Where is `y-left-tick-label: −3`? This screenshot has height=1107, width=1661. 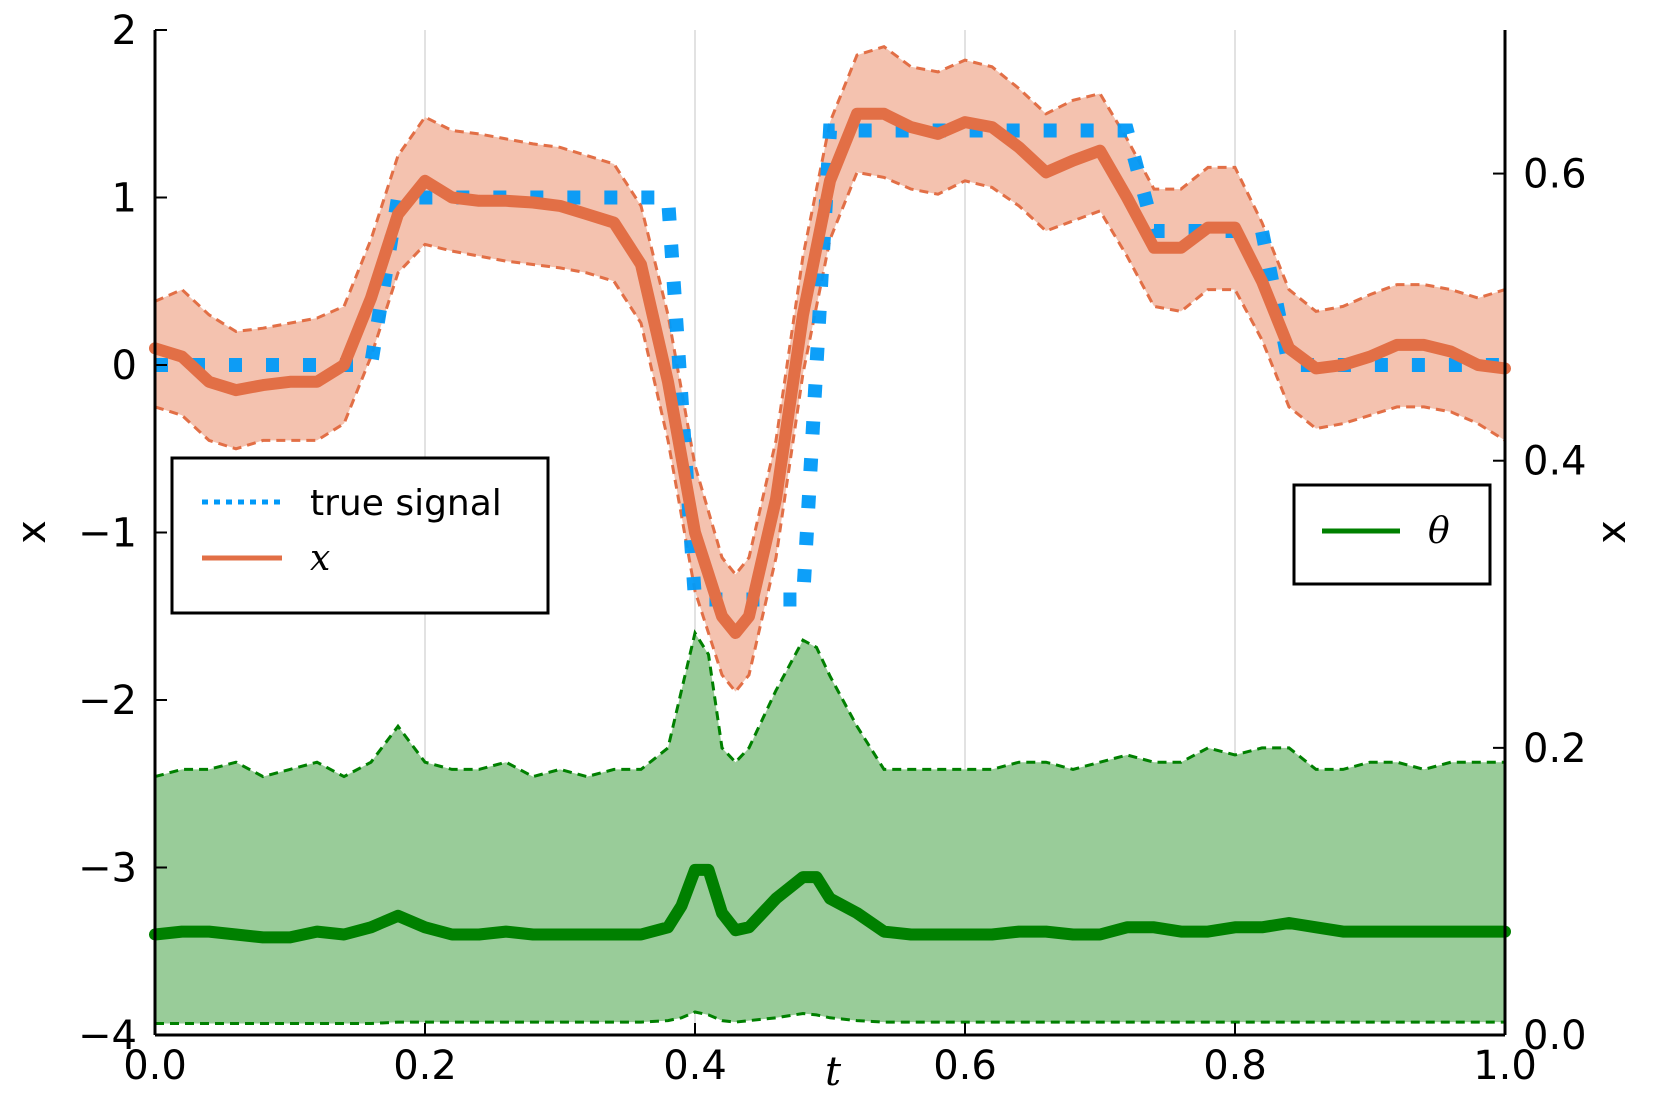
y-left-tick-label: −3 is located at coordinates (107, 869).